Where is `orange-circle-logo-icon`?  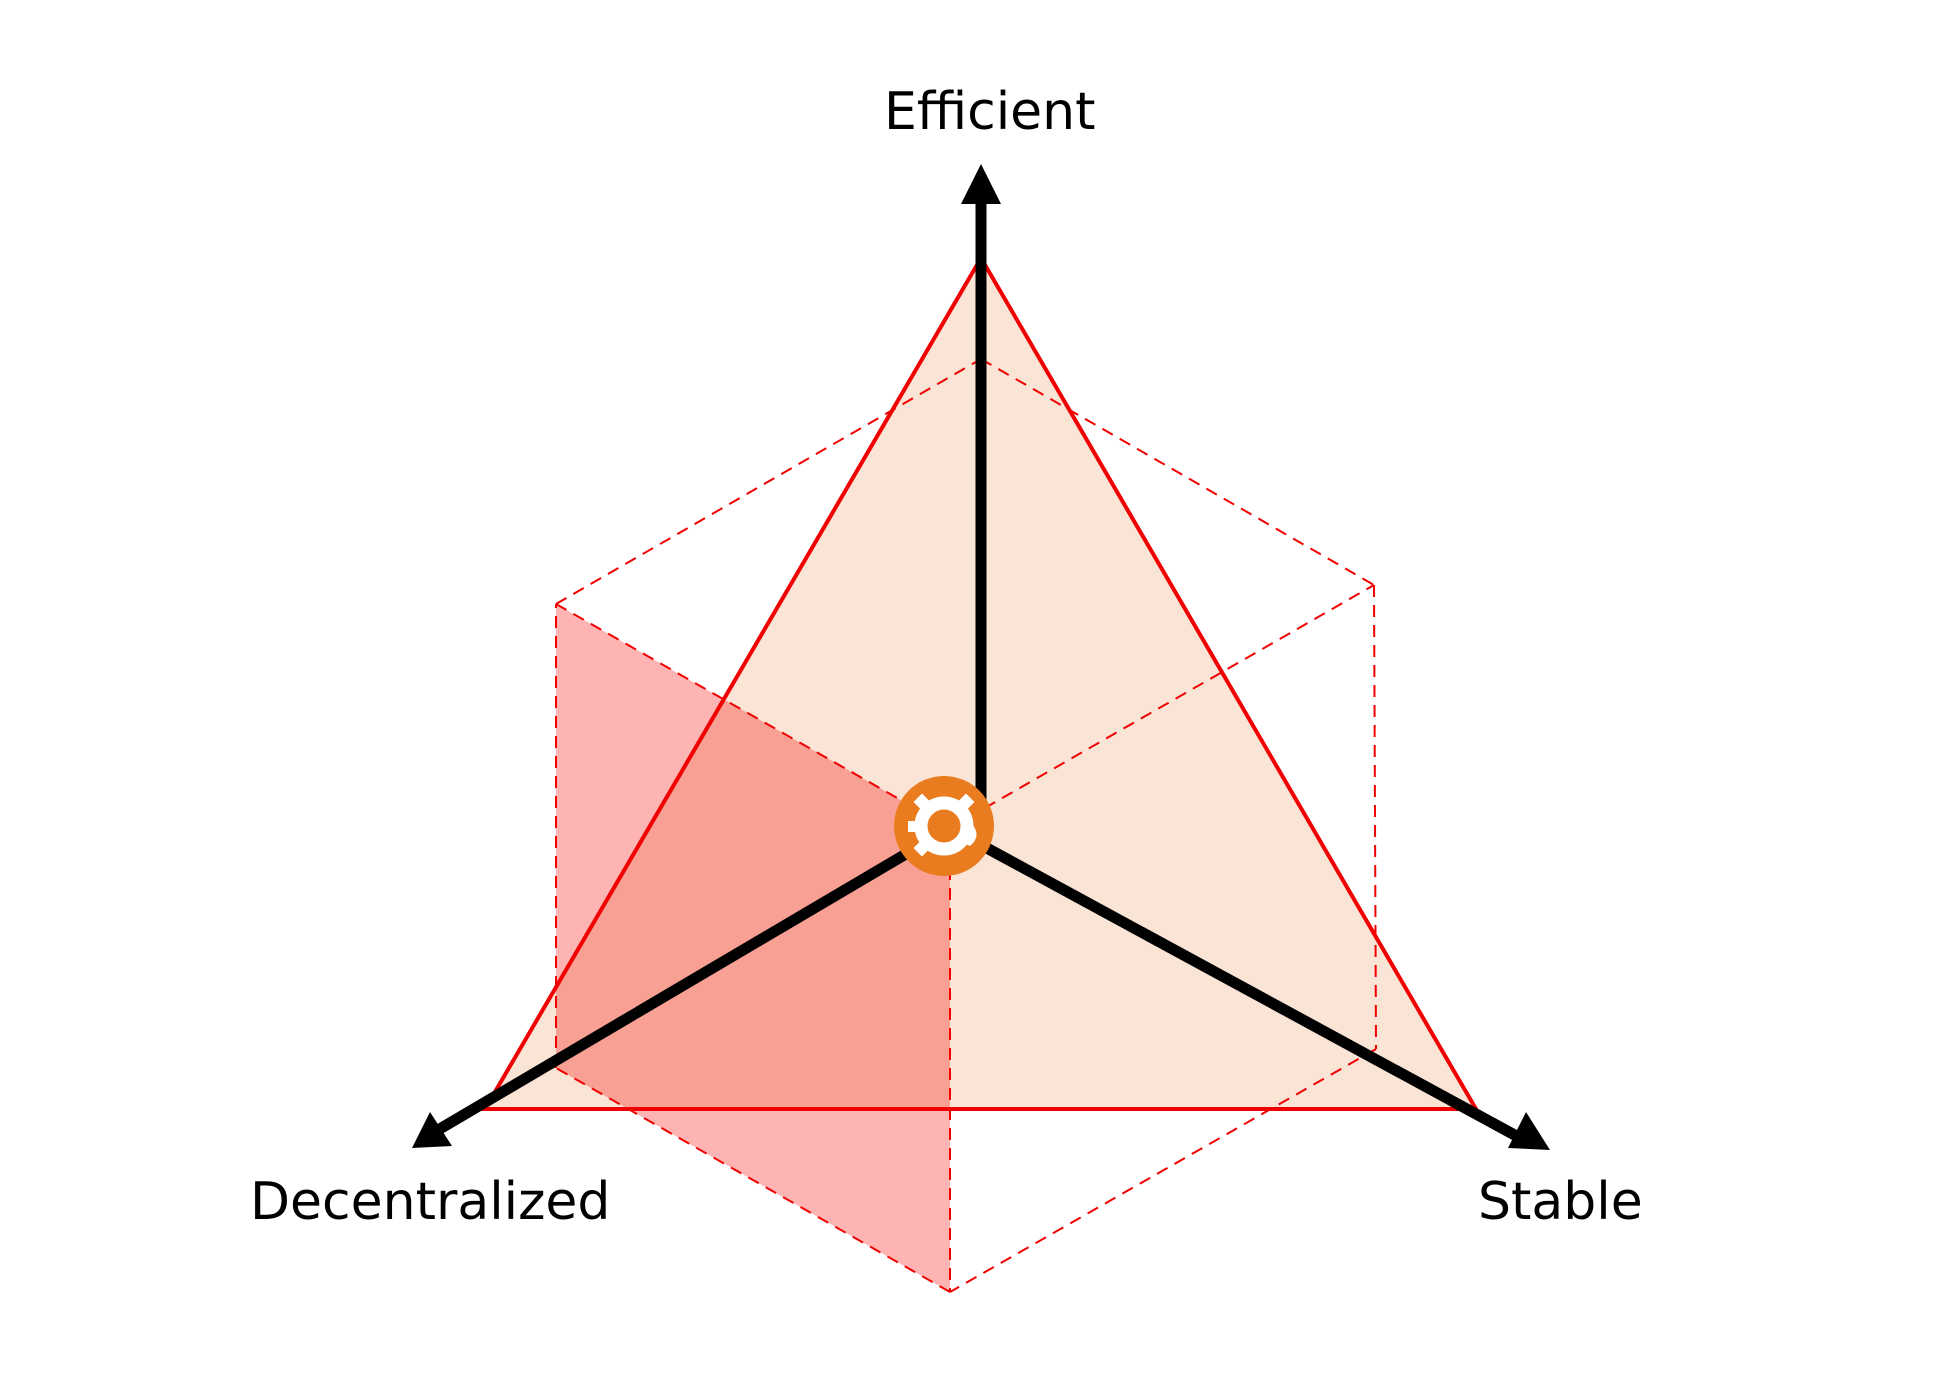
orange-circle-logo-icon is located at coordinates (944, 826).